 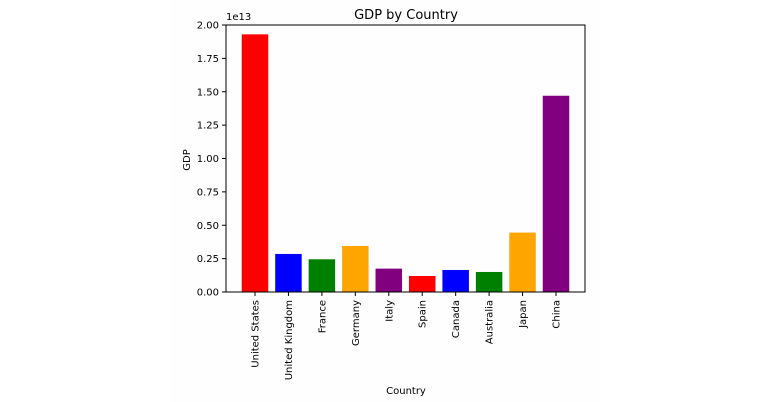 What do you see at coordinates (489, 281) in the screenshot?
I see `bar-australia` at bounding box center [489, 281].